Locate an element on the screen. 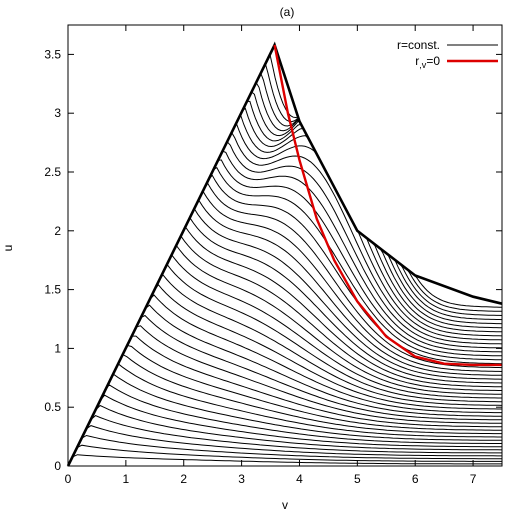 The height and width of the screenshot is (514, 516). y-tick-label: 3 is located at coordinates (57, 113).